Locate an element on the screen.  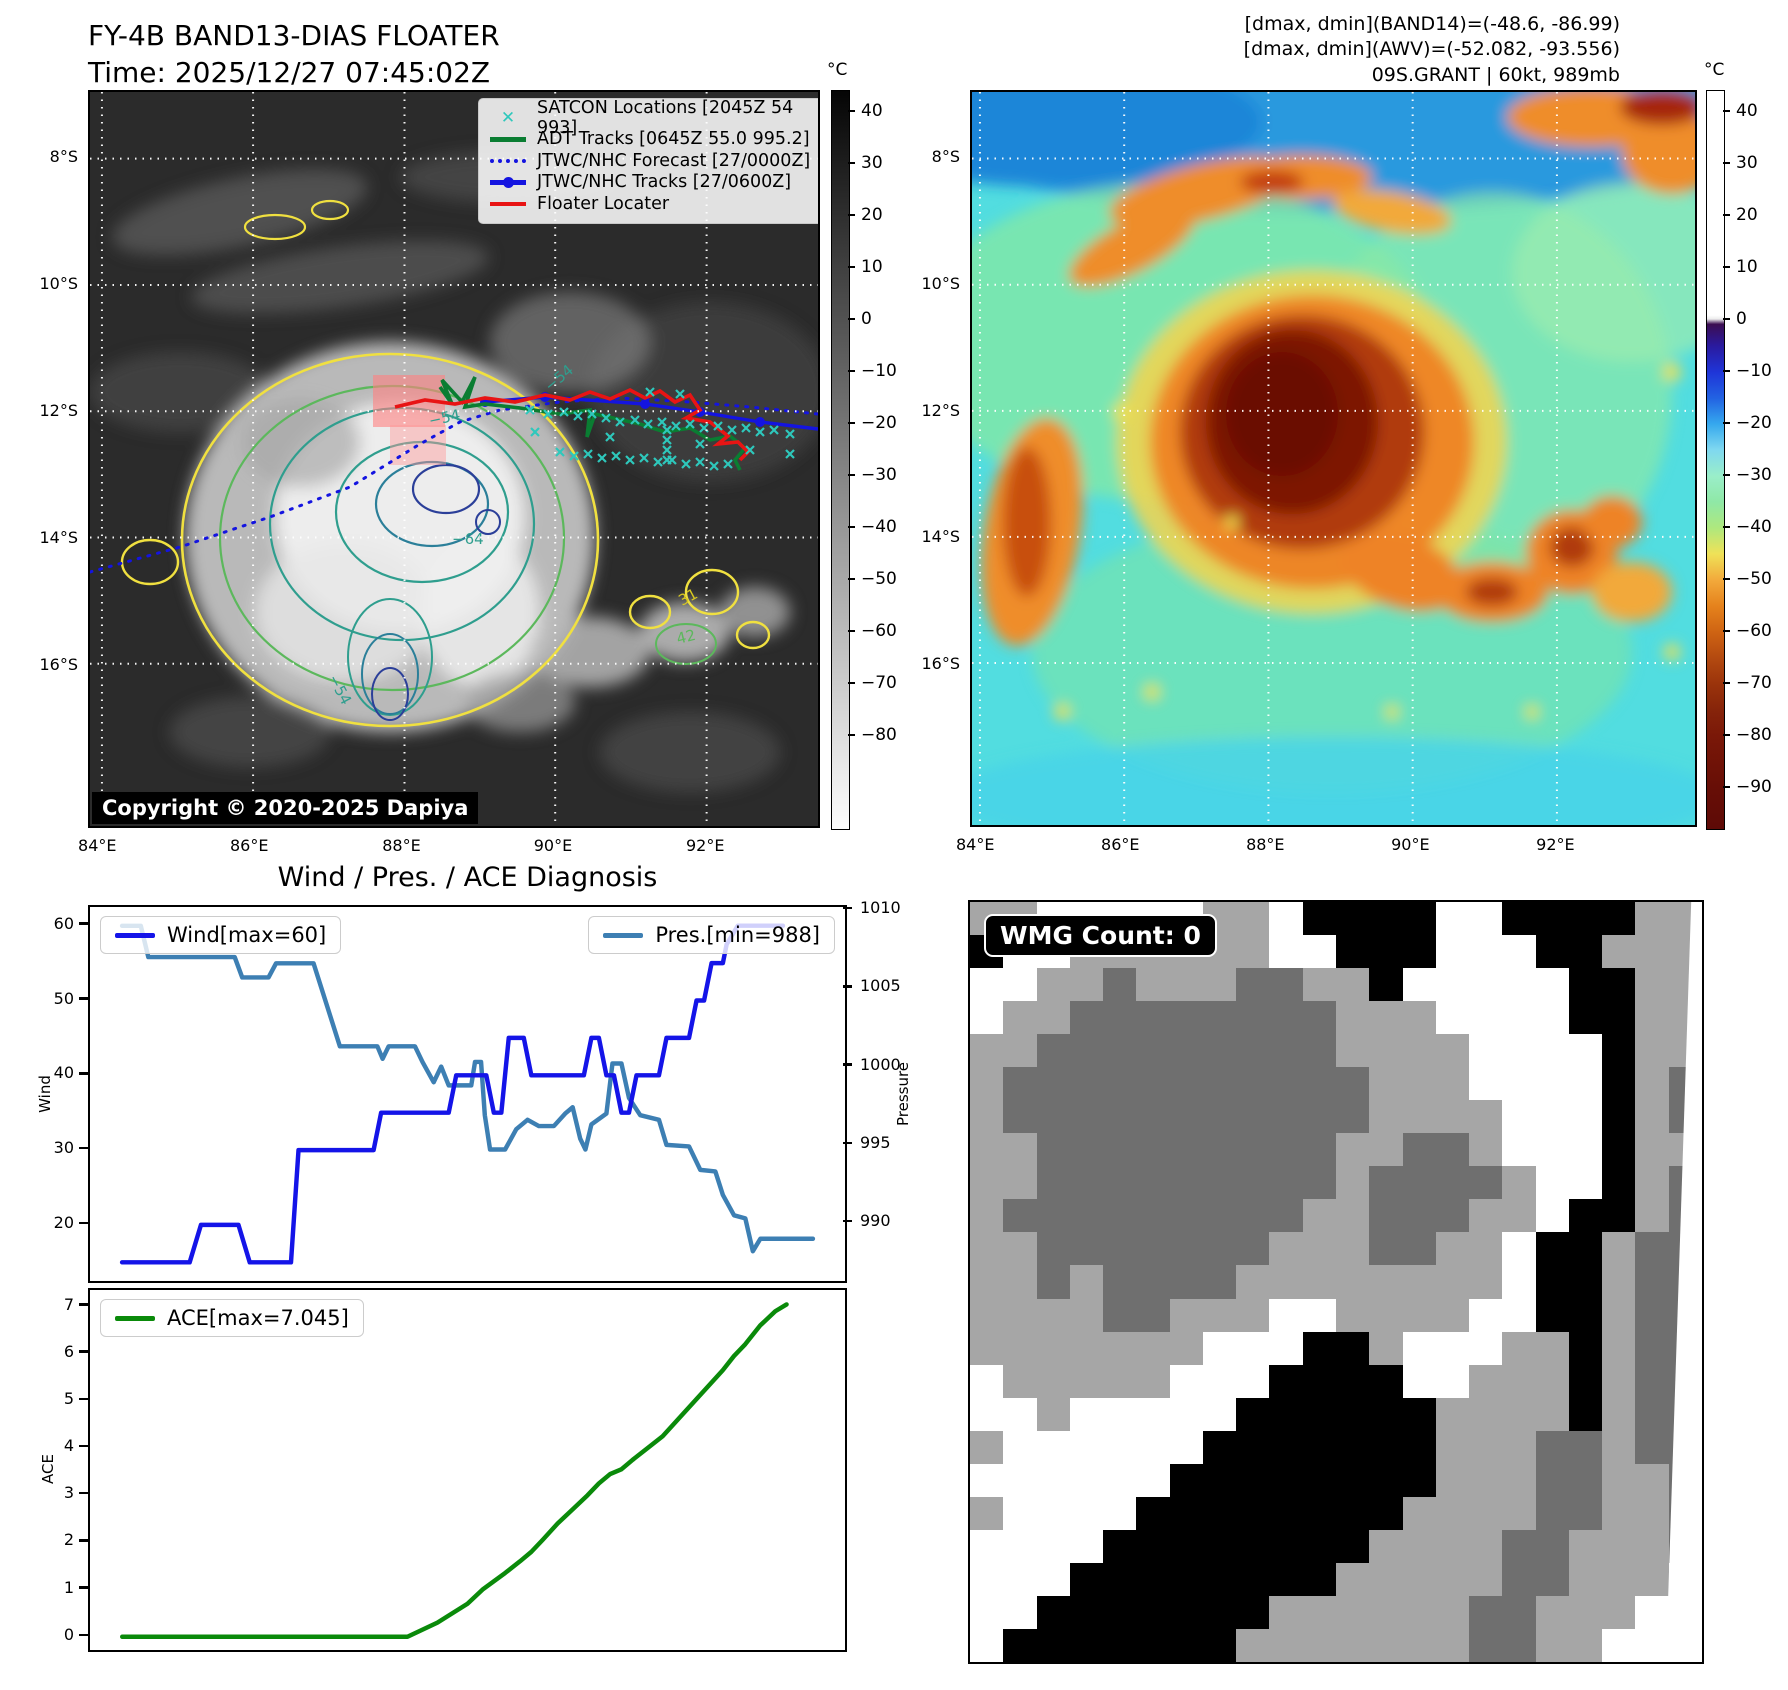
axis-tick-label: 3 is located at coordinates (68, 1493).